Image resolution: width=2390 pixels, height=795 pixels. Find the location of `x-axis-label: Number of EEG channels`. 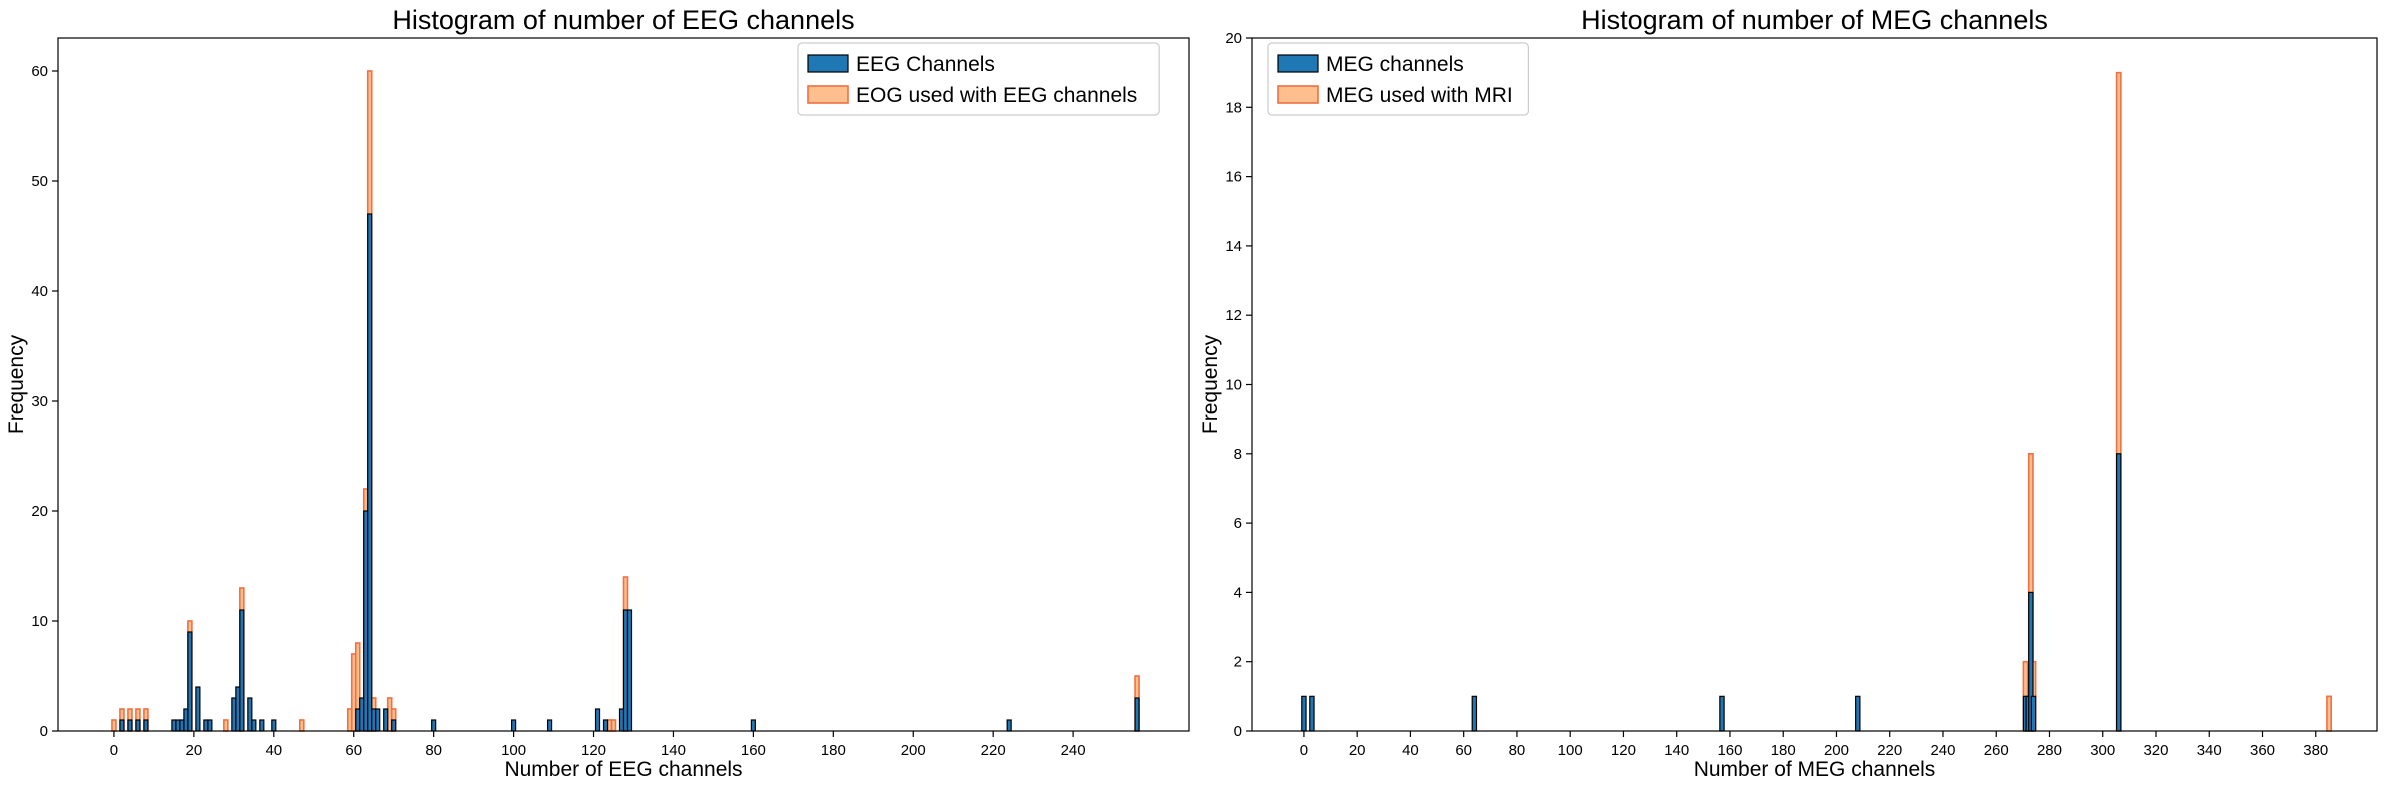

x-axis-label: Number of EEG channels is located at coordinates (623, 769).